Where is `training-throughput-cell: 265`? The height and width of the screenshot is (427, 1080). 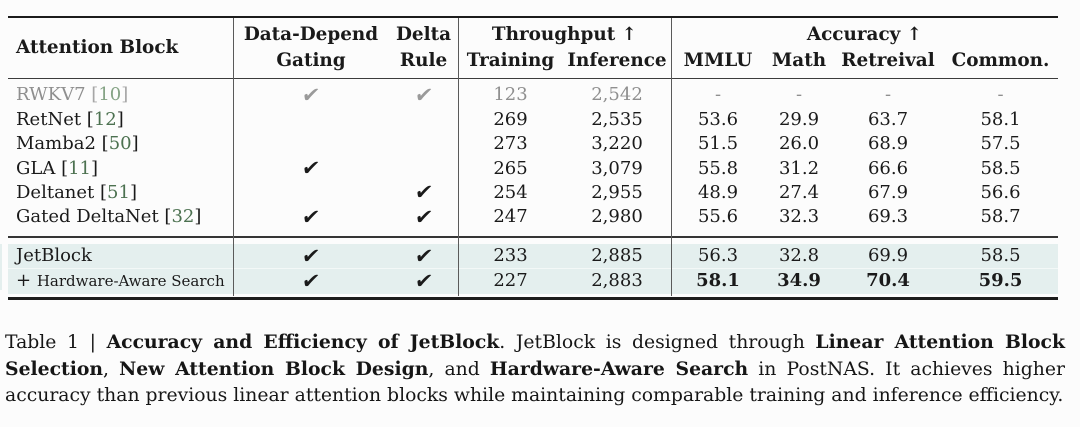
training-throughput-cell: 265 is located at coordinates (510, 168).